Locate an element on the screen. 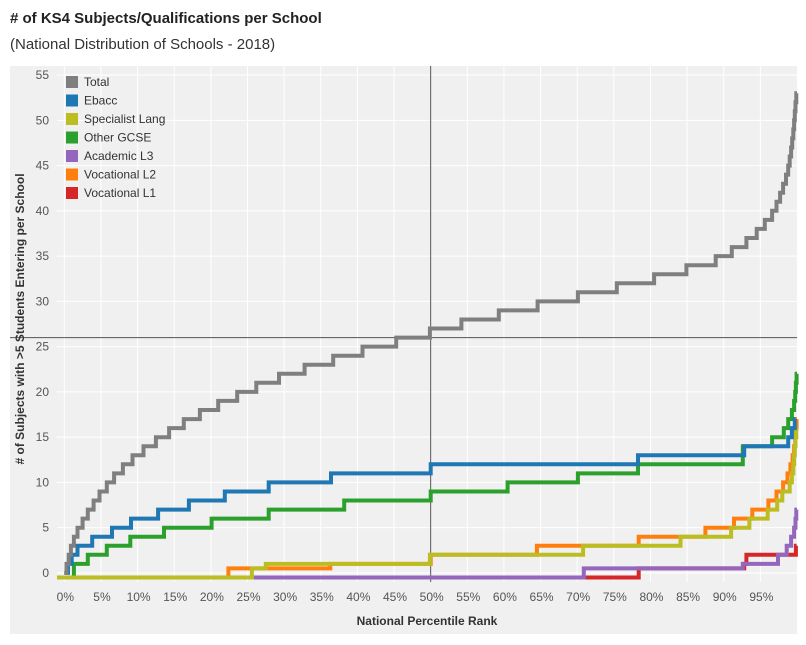  legend-label-specialist-lang: Specialist Lang is located at coordinates (124, 119).